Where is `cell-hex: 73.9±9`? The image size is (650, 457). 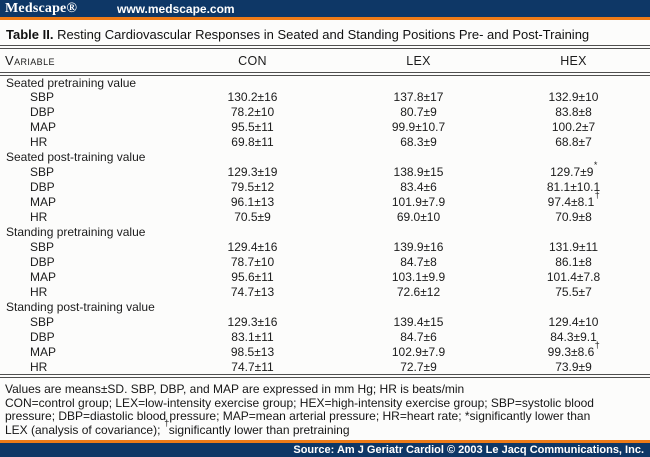
cell-hex: 73.9±9 is located at coordinates (573, 366).